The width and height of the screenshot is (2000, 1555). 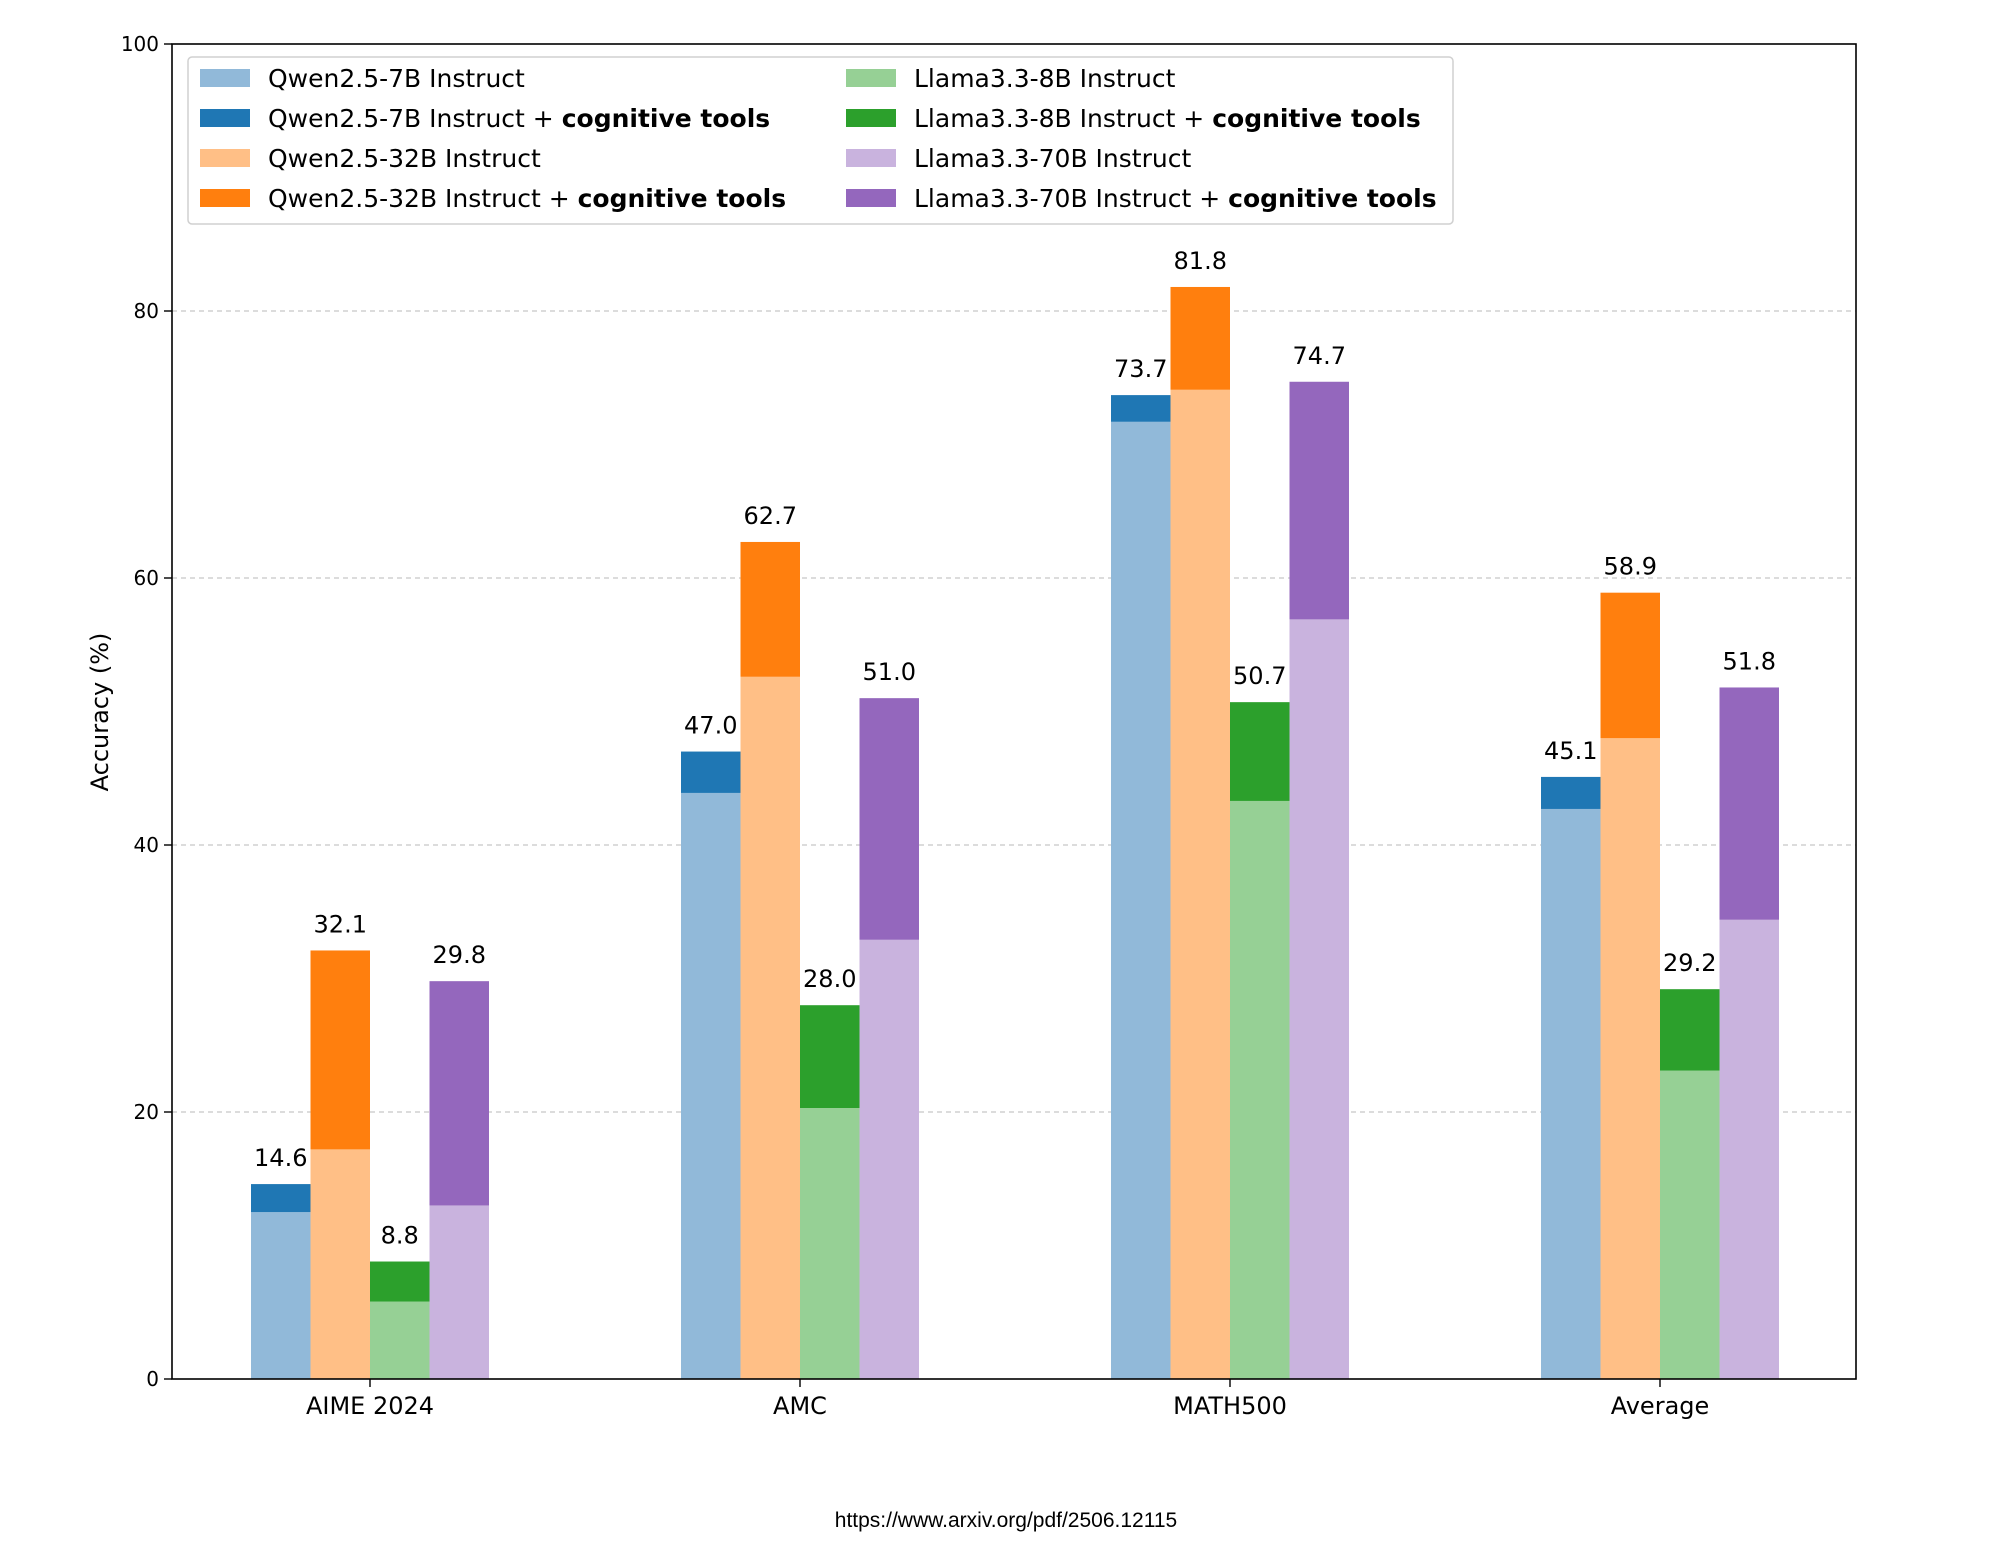 I want to click on value-label: 45.1, so click(x=1570, y=751).